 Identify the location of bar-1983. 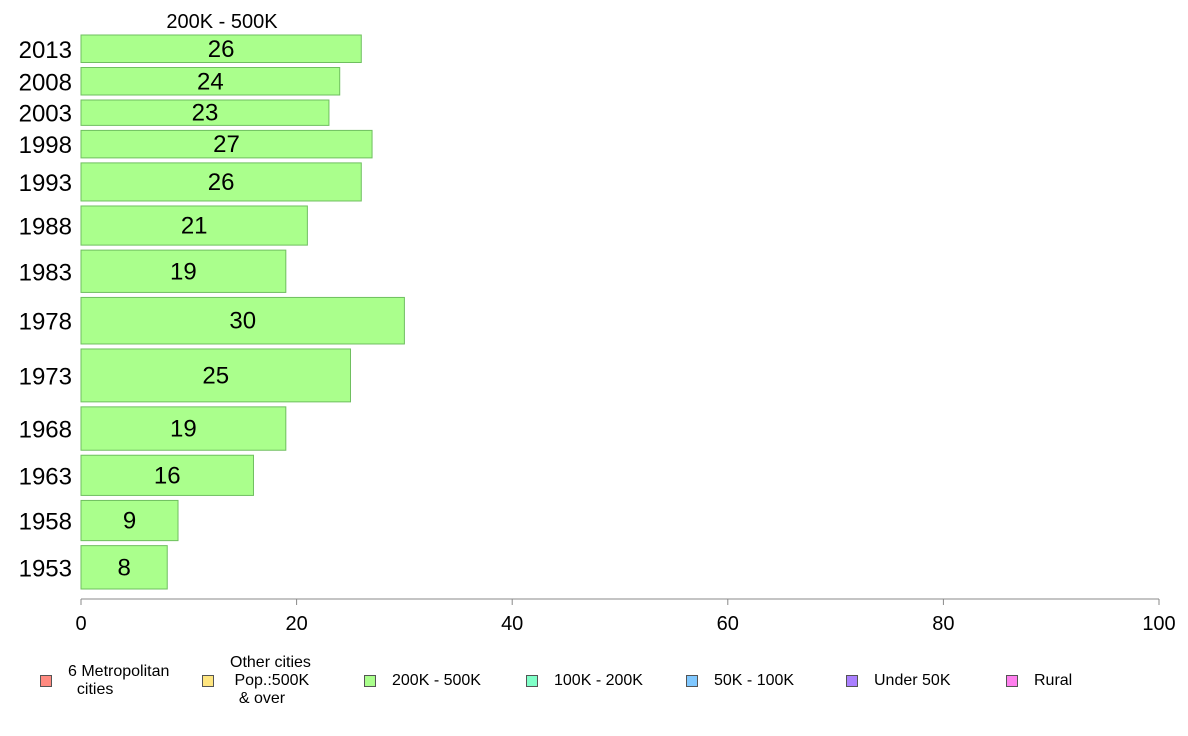
(183, 271).